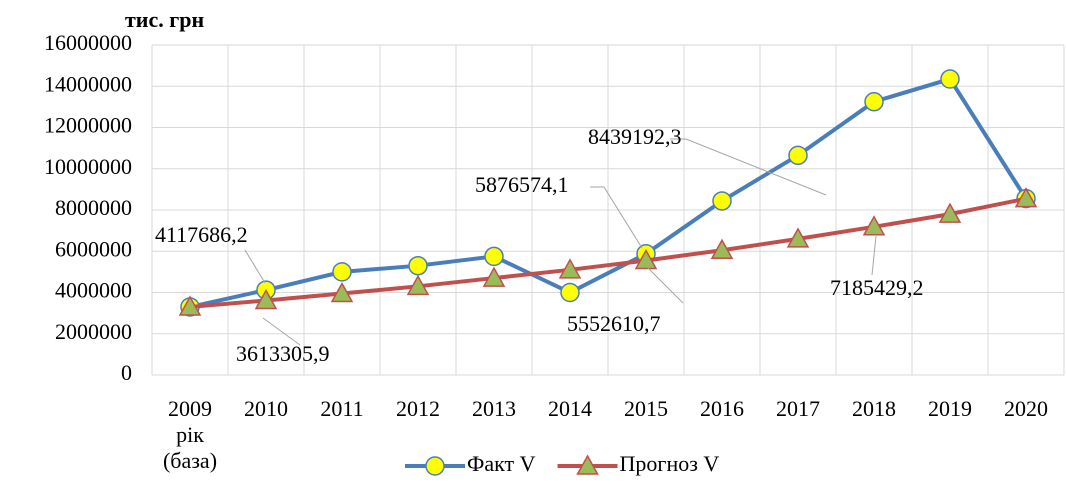  What do you see at coordinates (126, 372) in the screenshot?
I see `y-tick-label: 0` at bounding box center [126, 372].